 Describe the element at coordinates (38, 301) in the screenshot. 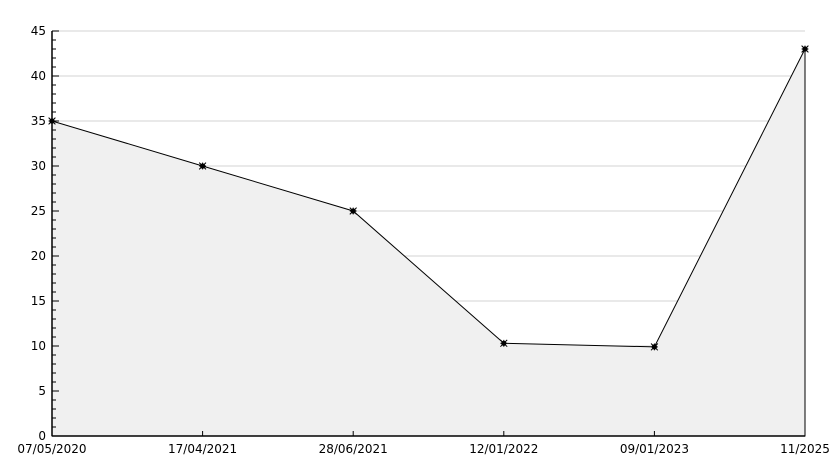

I see `y-tick-label-15: 15` at that location.